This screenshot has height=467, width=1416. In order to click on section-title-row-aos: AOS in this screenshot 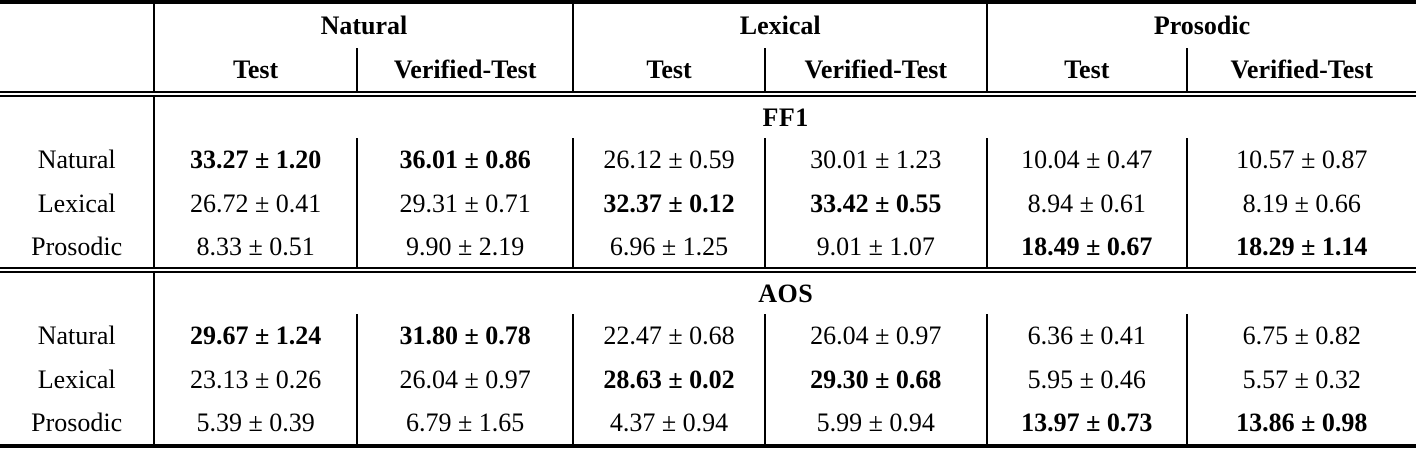, I will do `click(708, 292)`.